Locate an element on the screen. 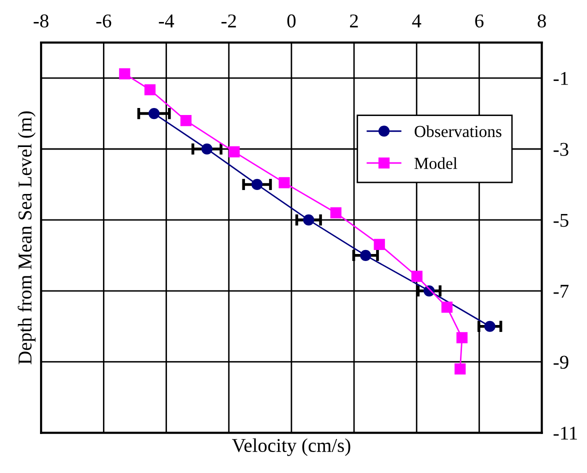 This screenshot has width=587, height=473. legend-label: Observations is located at coordinates (458, 131).